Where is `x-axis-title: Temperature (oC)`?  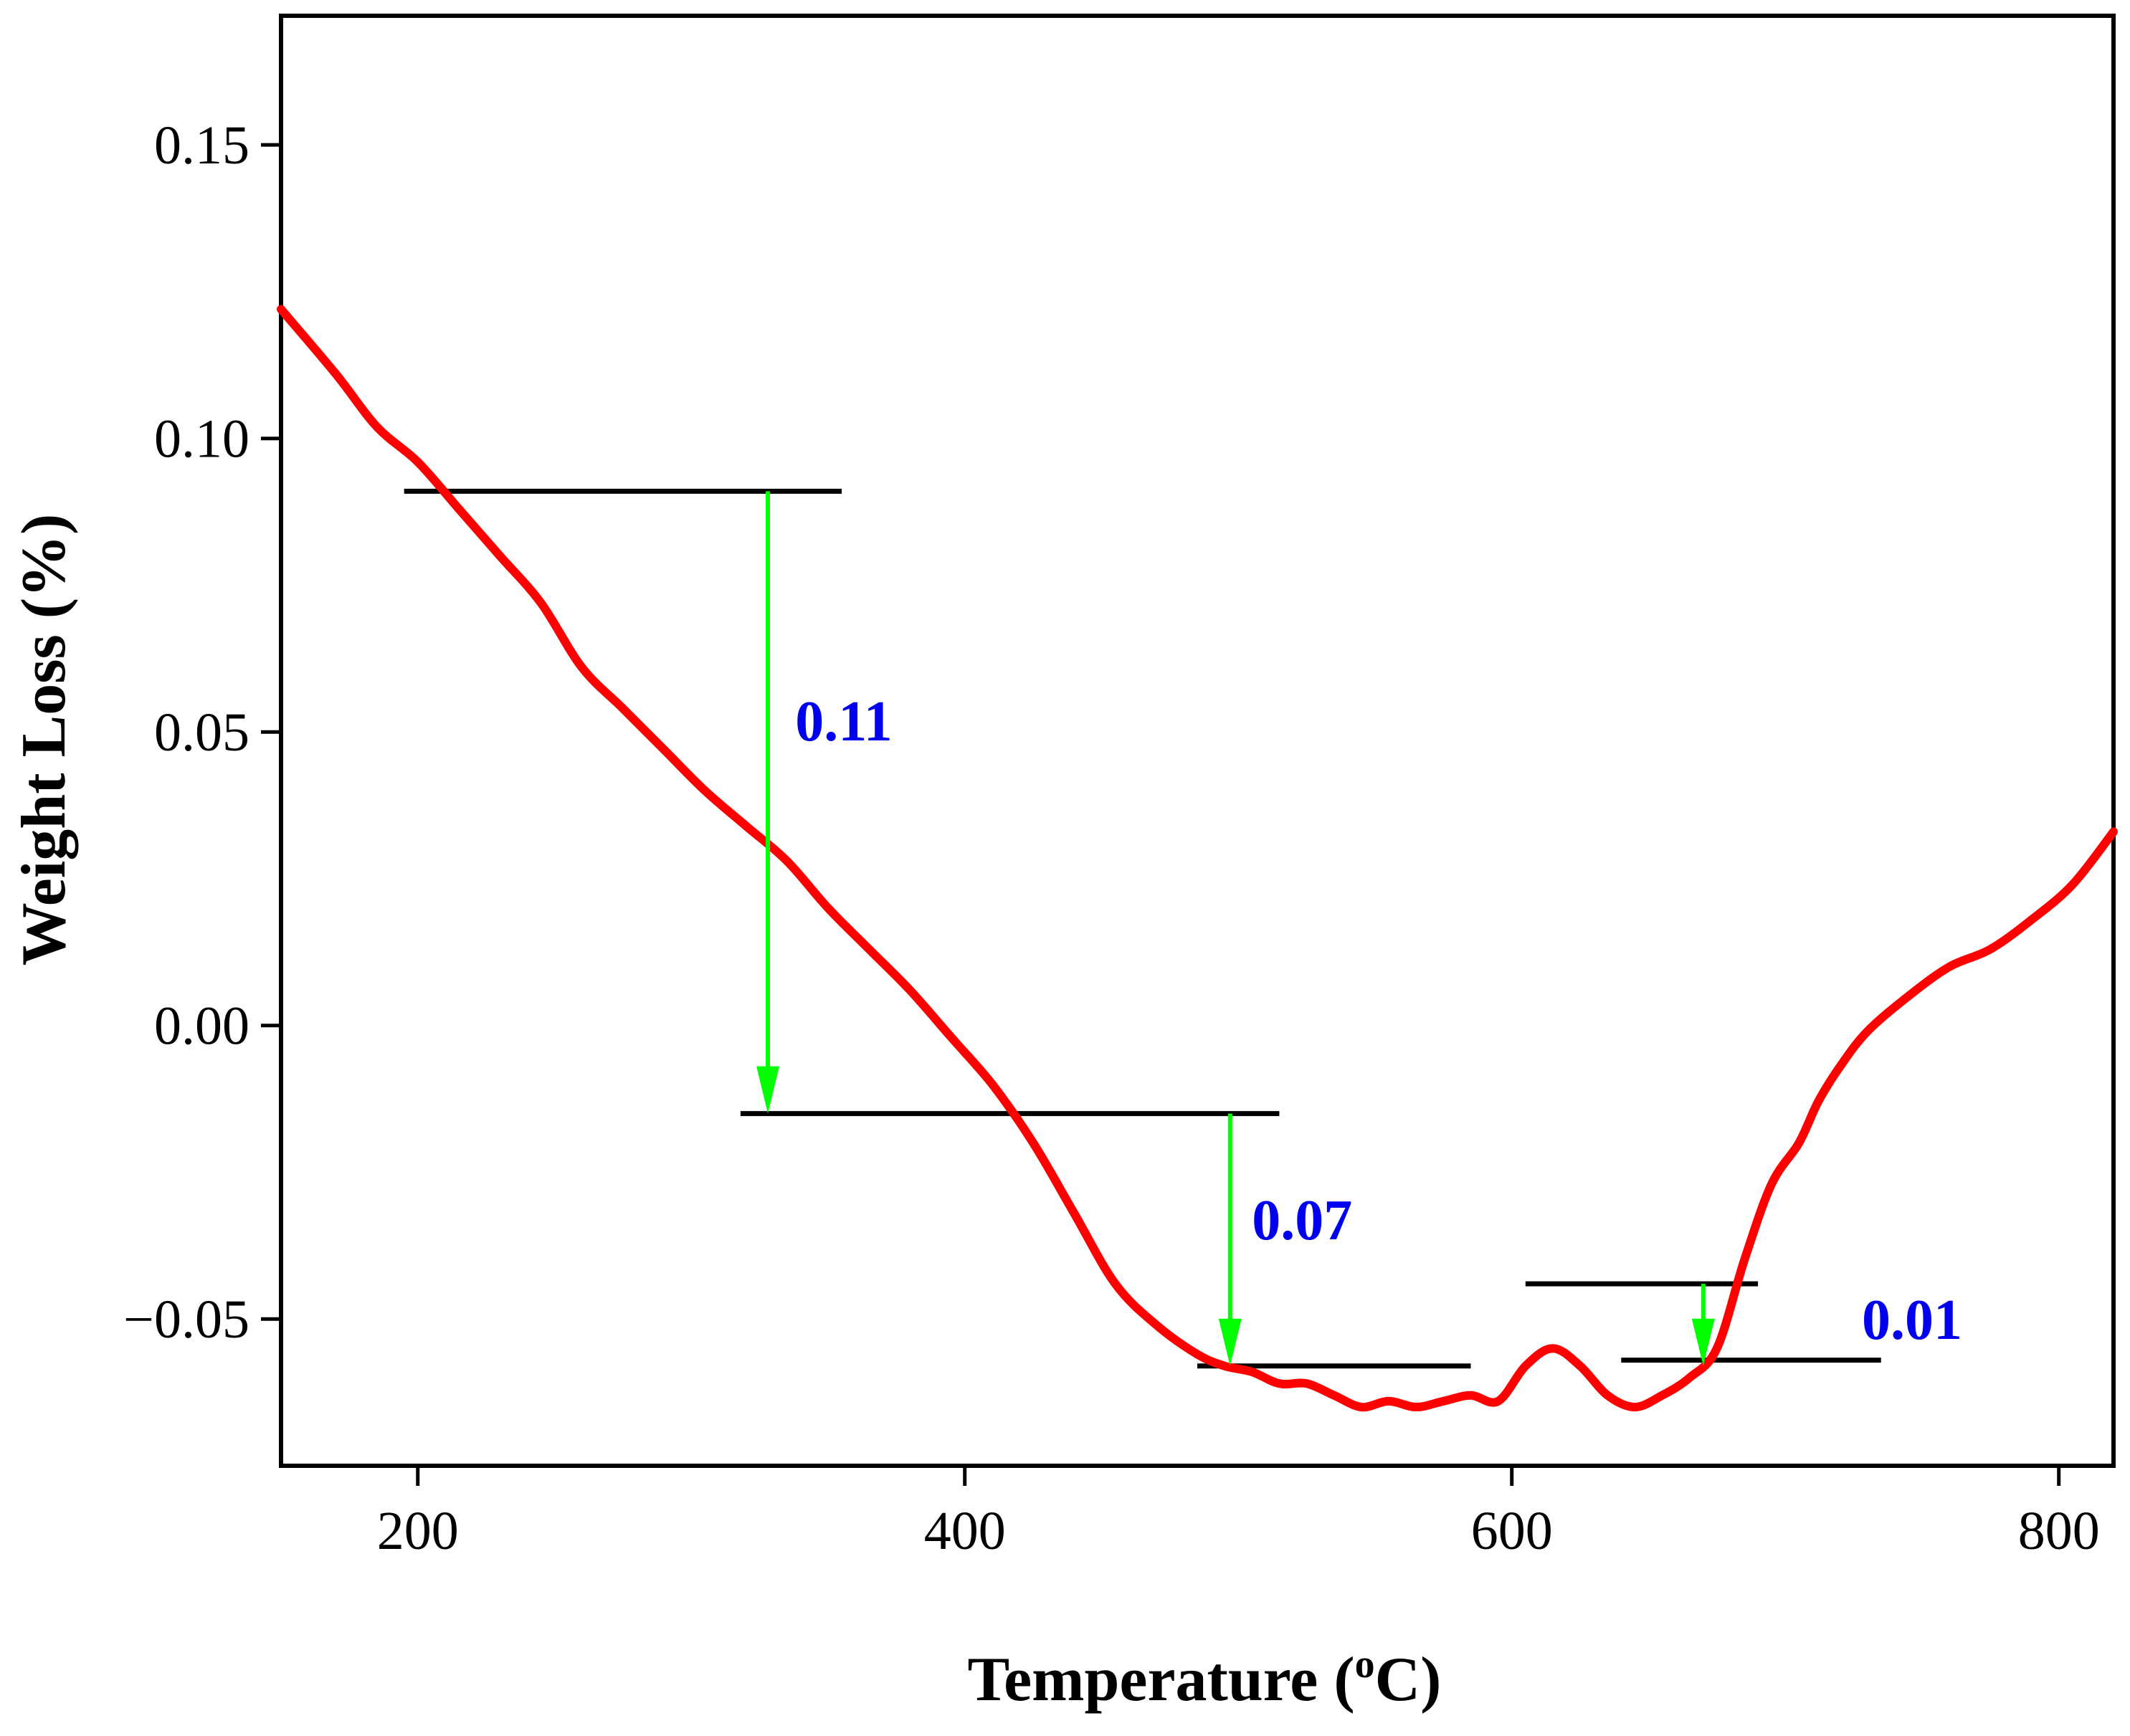 x-axis-title: Temperature (oC) is located at coordinates (1205, 1678).